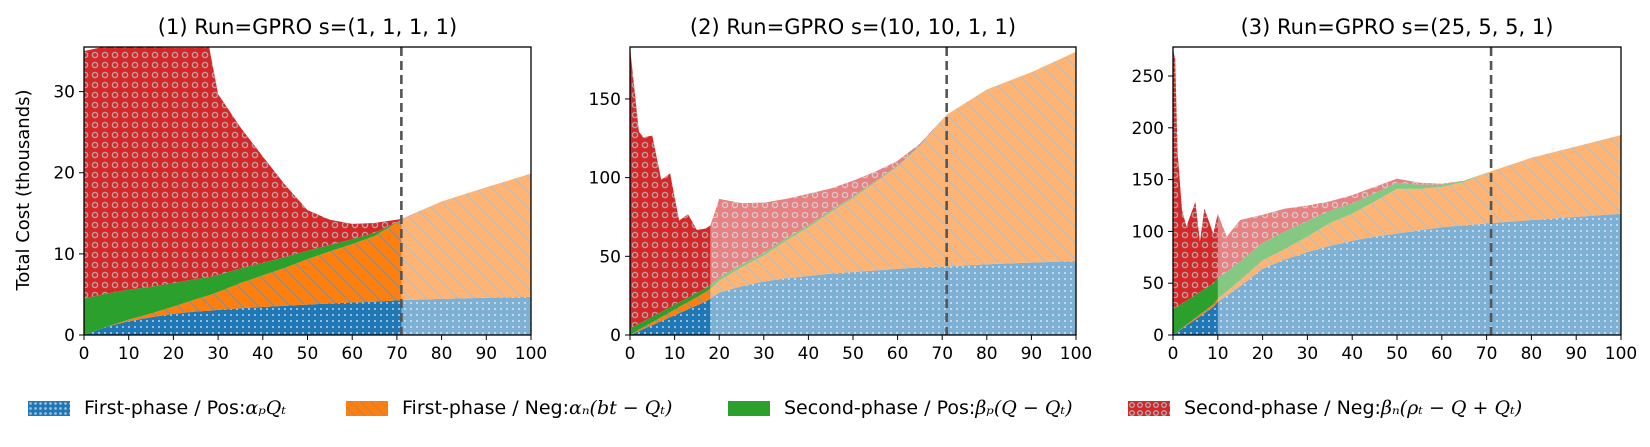 The image size is (1650, 447). I want to click on legend-item-second-phase-neg: Second-phase / Neg: βₙ(ρₜ − Q + Qₜ), so click(1325, 408).